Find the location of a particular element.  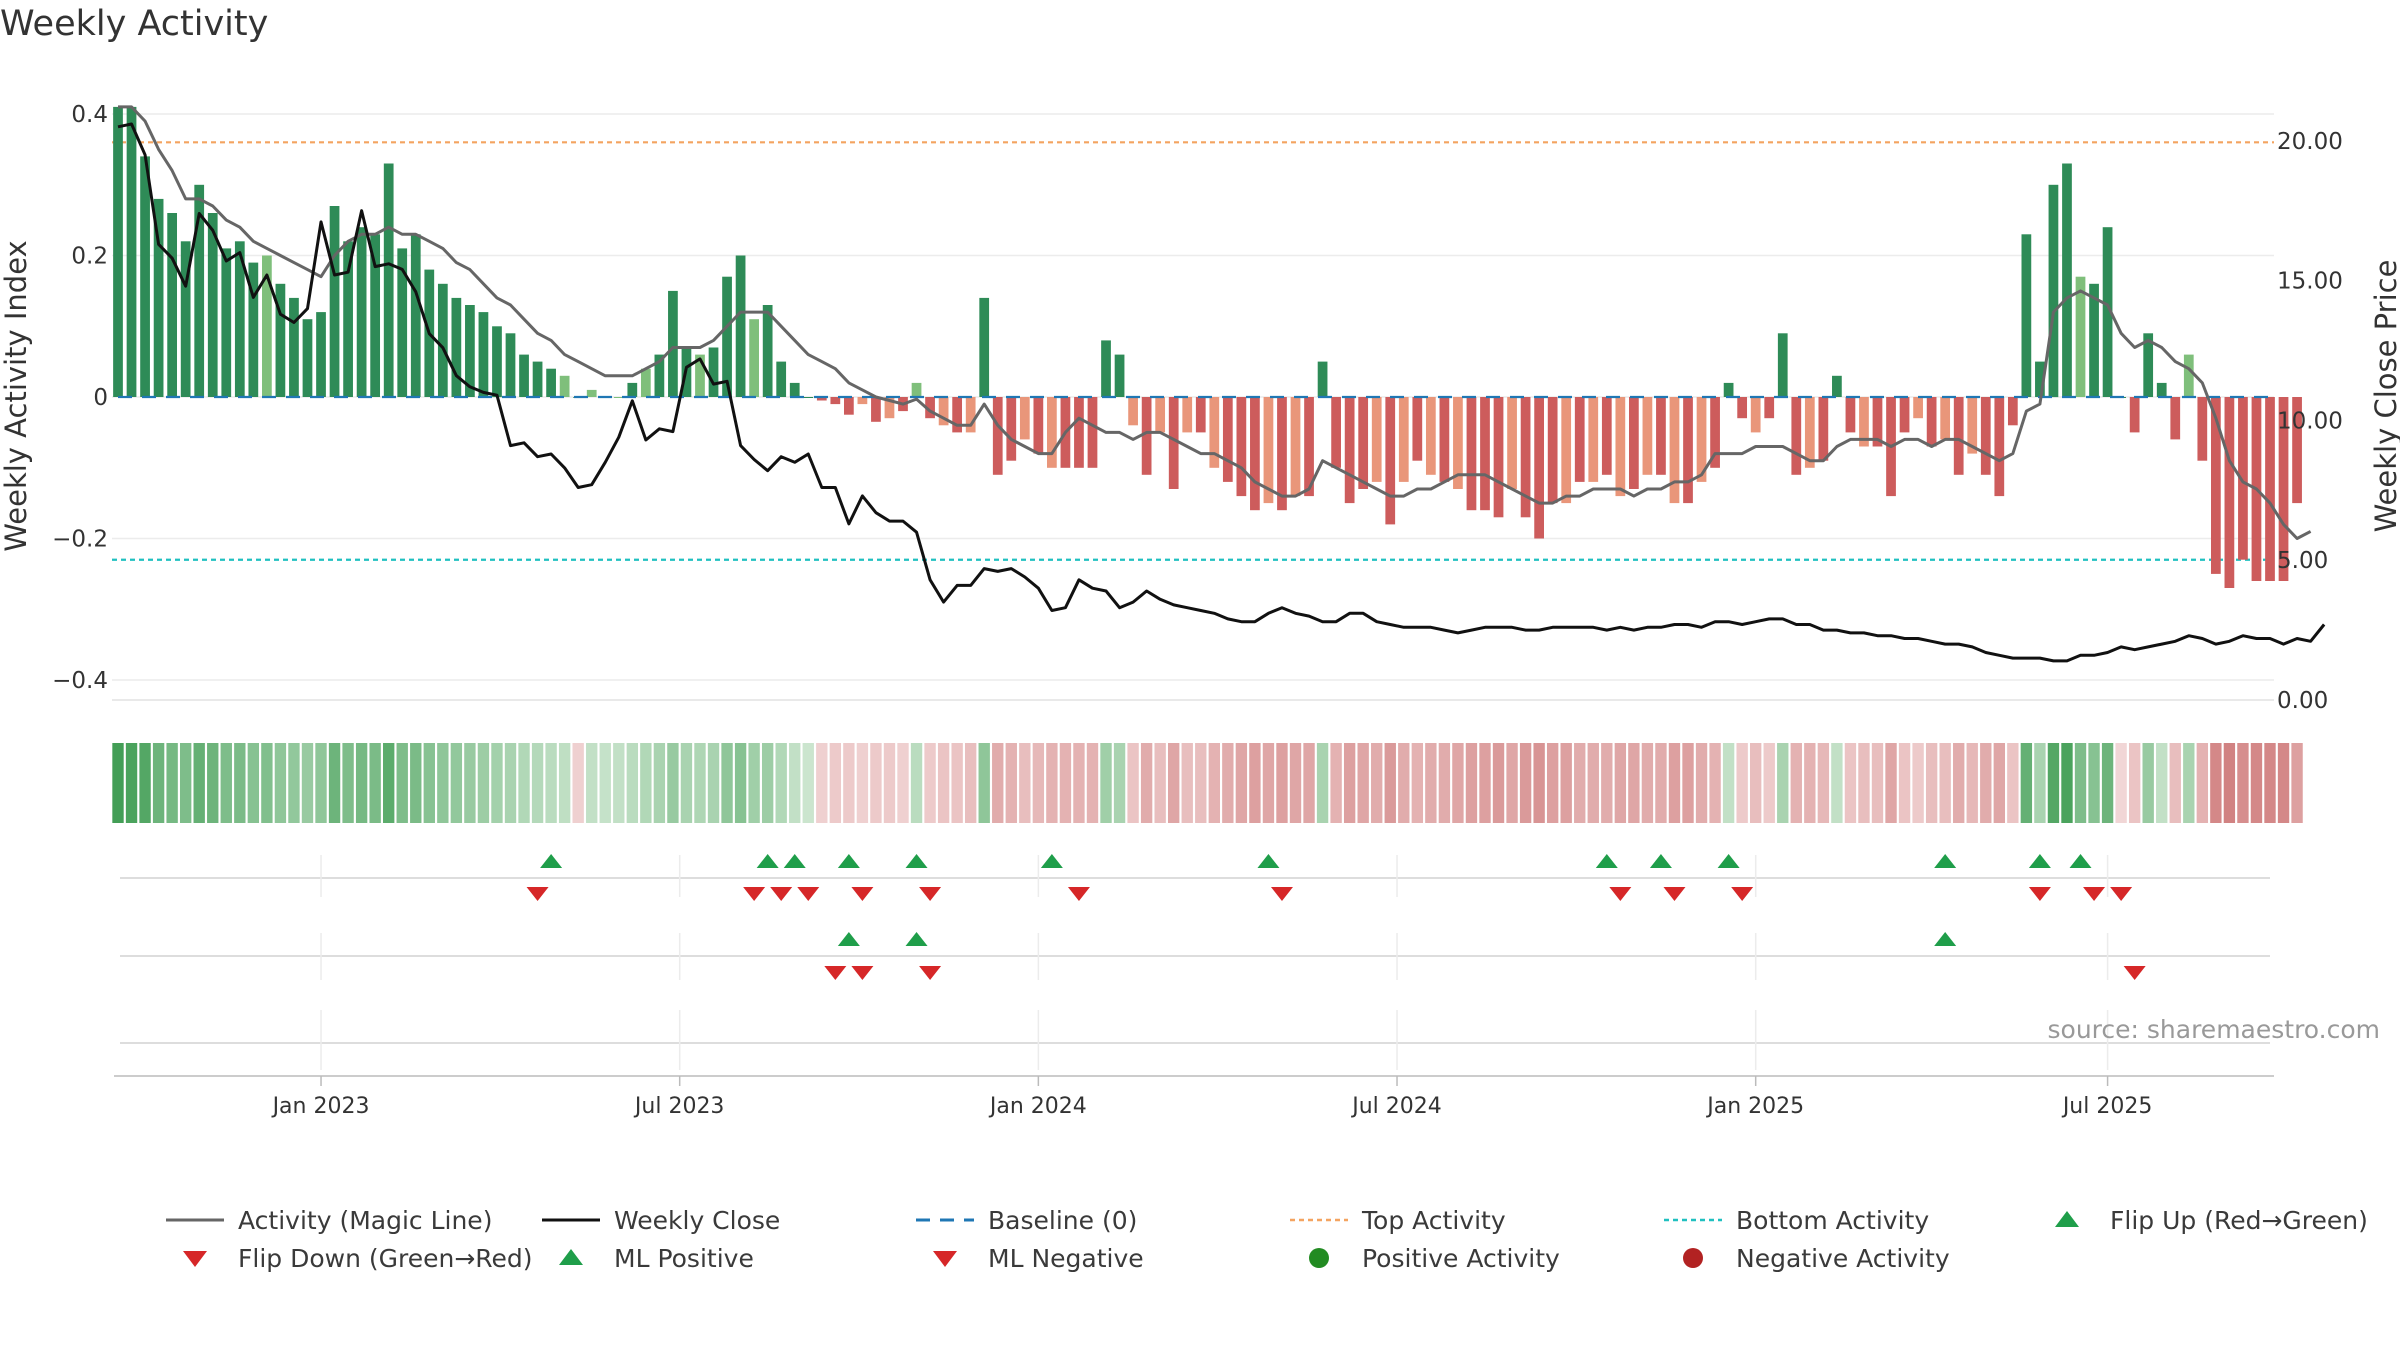

legend-top-activity-swatch is located at coordinates (1319, 1220).